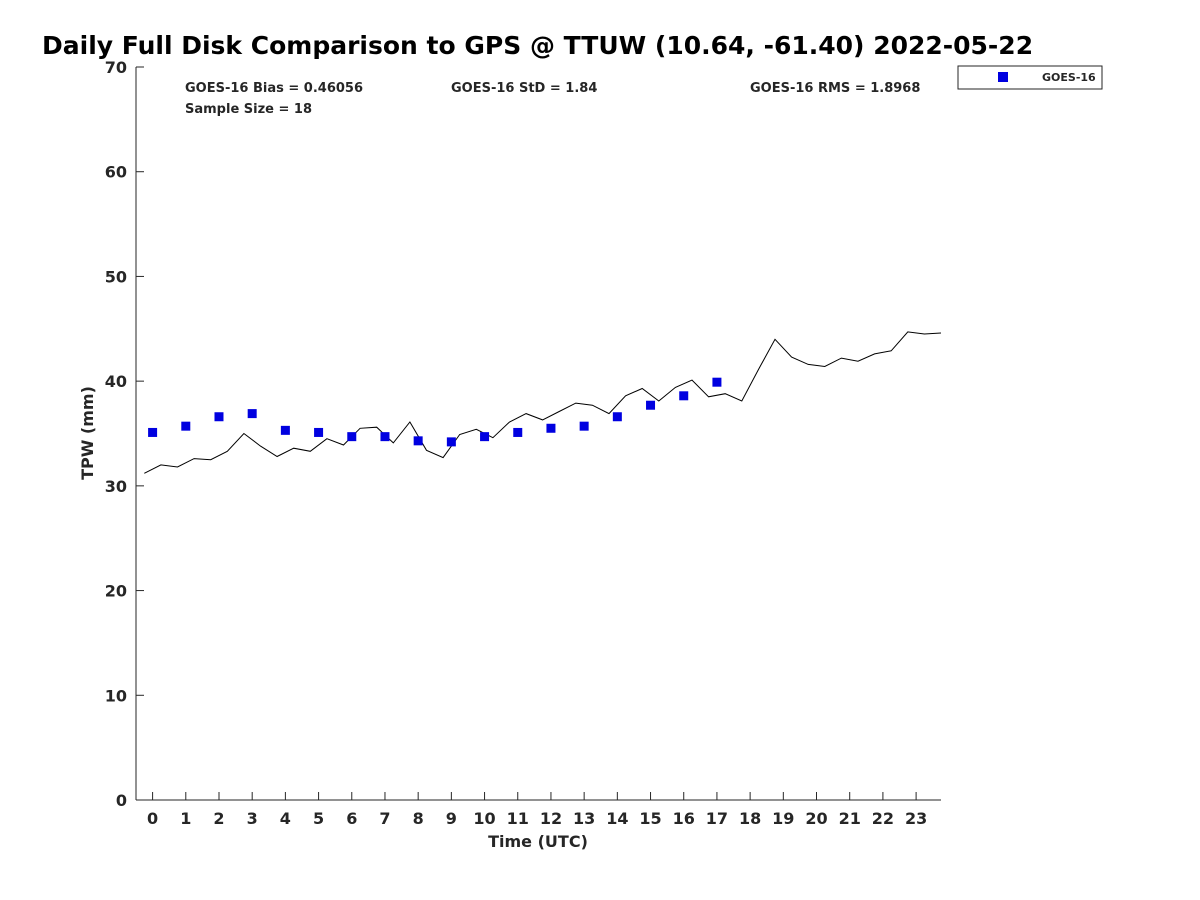 The image size is (1200, 900). What do you see at coordinates (717, 818) in the screenshot?
I see `x-tick-label: 17` at bounding box center [717, 818].